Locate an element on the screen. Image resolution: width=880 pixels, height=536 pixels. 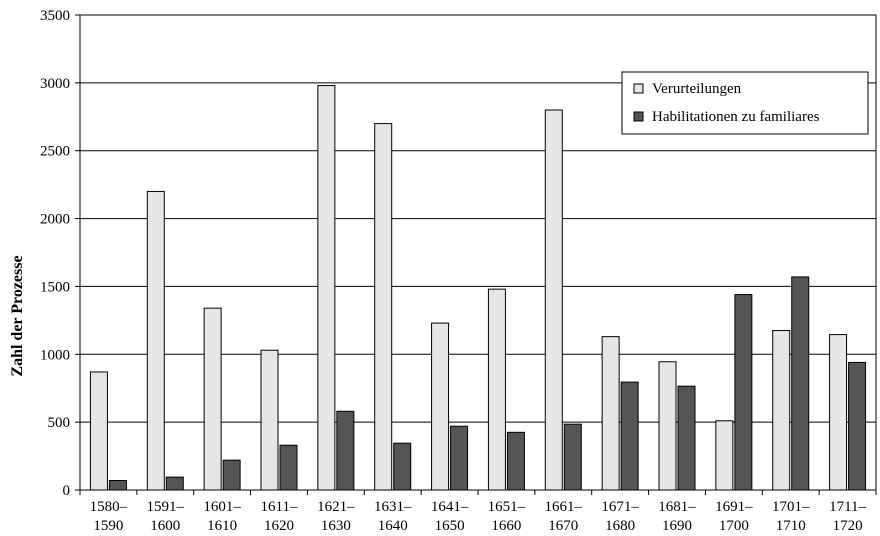
x-tick-label: 1601– is located at coordinates (222, 507).